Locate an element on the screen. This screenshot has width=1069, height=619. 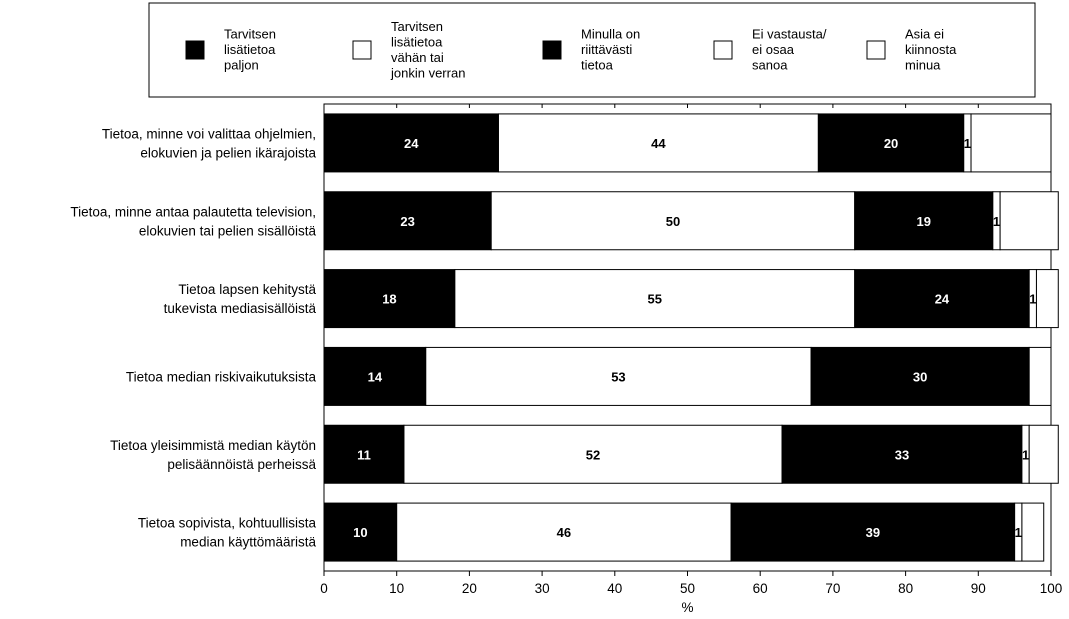
category-label-line: Tietoa yleisimmistä median käytön is located at coordinates (213, 445).